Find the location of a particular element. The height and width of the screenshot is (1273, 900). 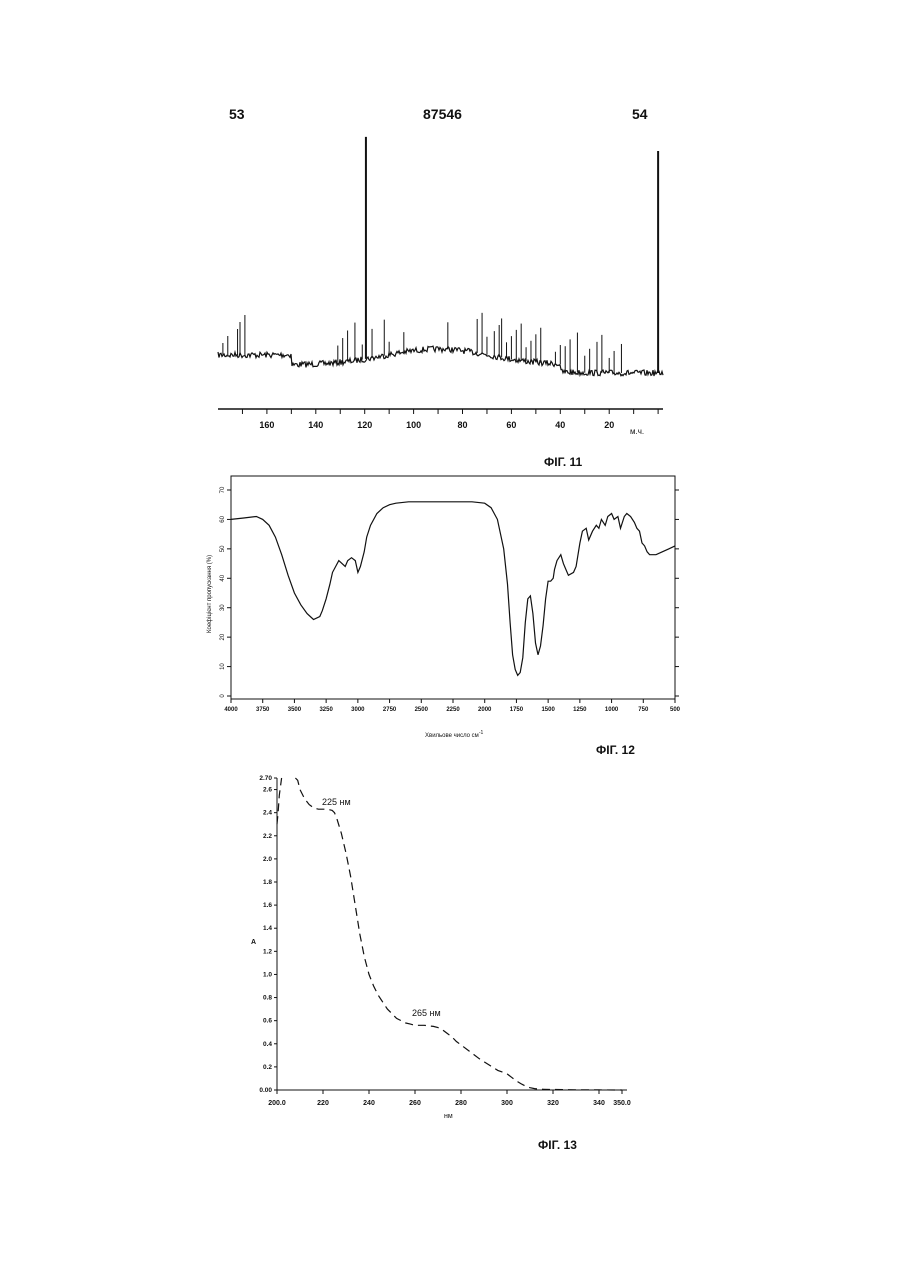

fig13-y-tick-label: 1.0 is located at coordinates (267, 974).